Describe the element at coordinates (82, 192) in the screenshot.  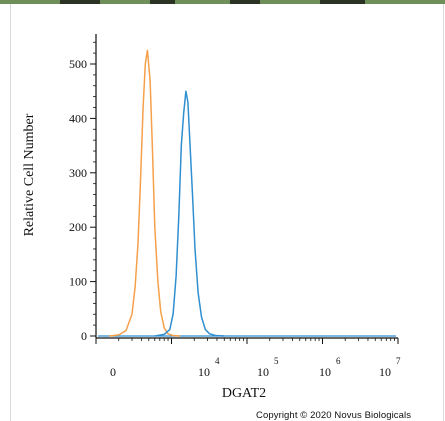
I see `y-axis-ticks: 500 400 300 200 100 0` at that location.